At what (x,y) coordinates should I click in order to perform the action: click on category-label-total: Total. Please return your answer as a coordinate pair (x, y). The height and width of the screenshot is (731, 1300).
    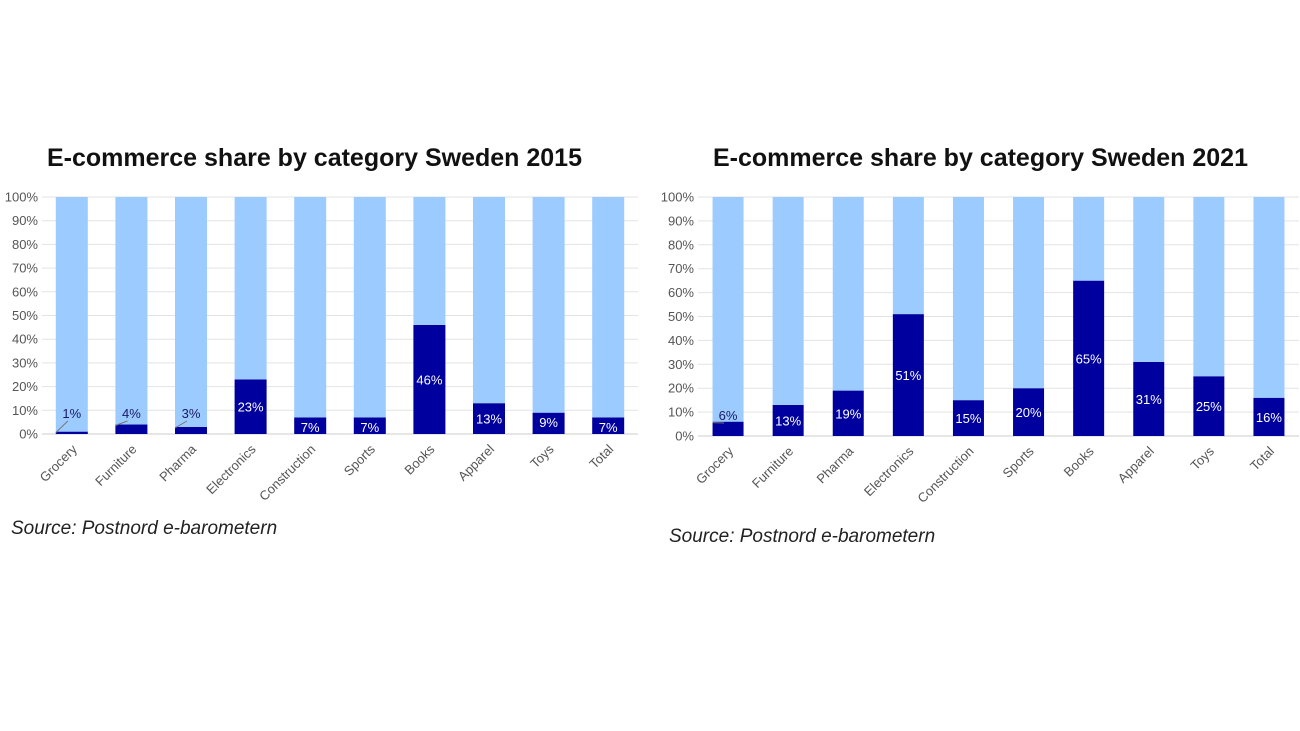
    Looking at the image, I should click on (1262, 458).